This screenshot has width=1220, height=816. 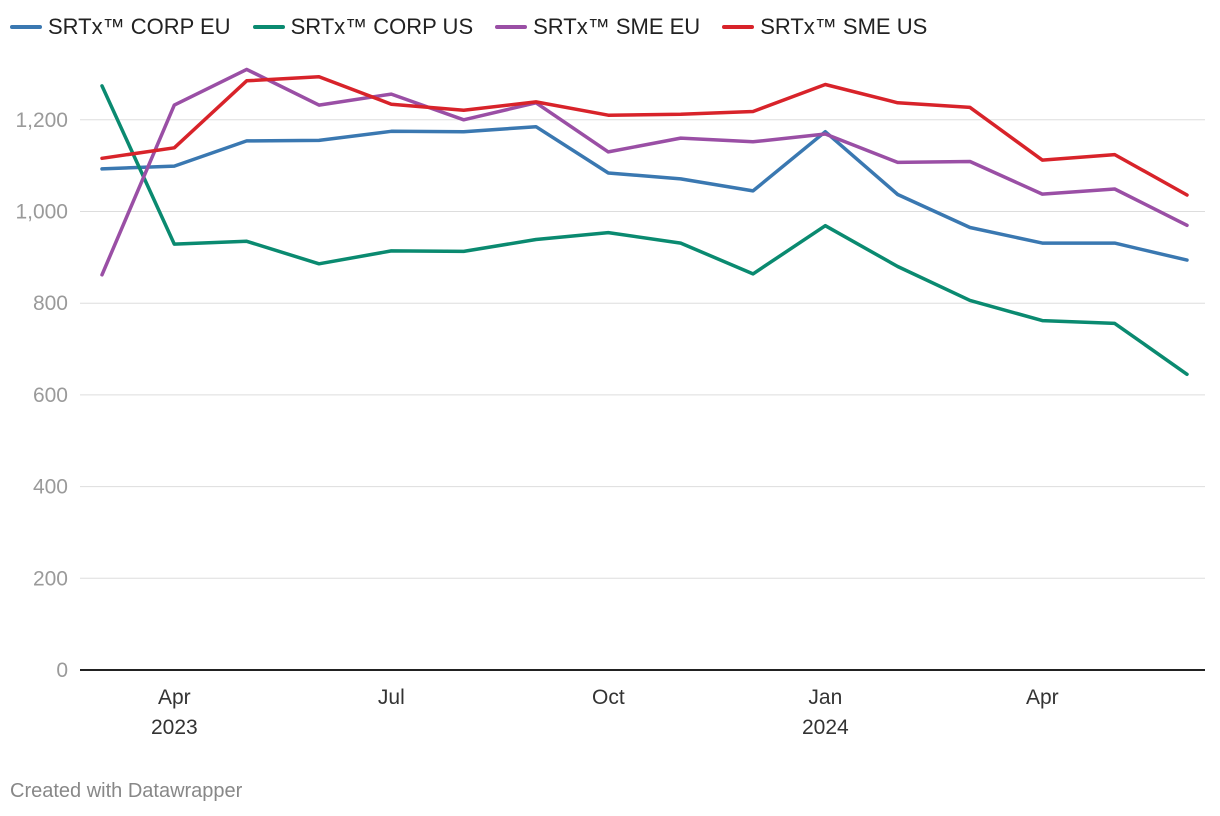 What do you see at coordinates (41, 212) in the screenshot?
I see `y-tick-label: 1,000` at bounding box center [41, 212].